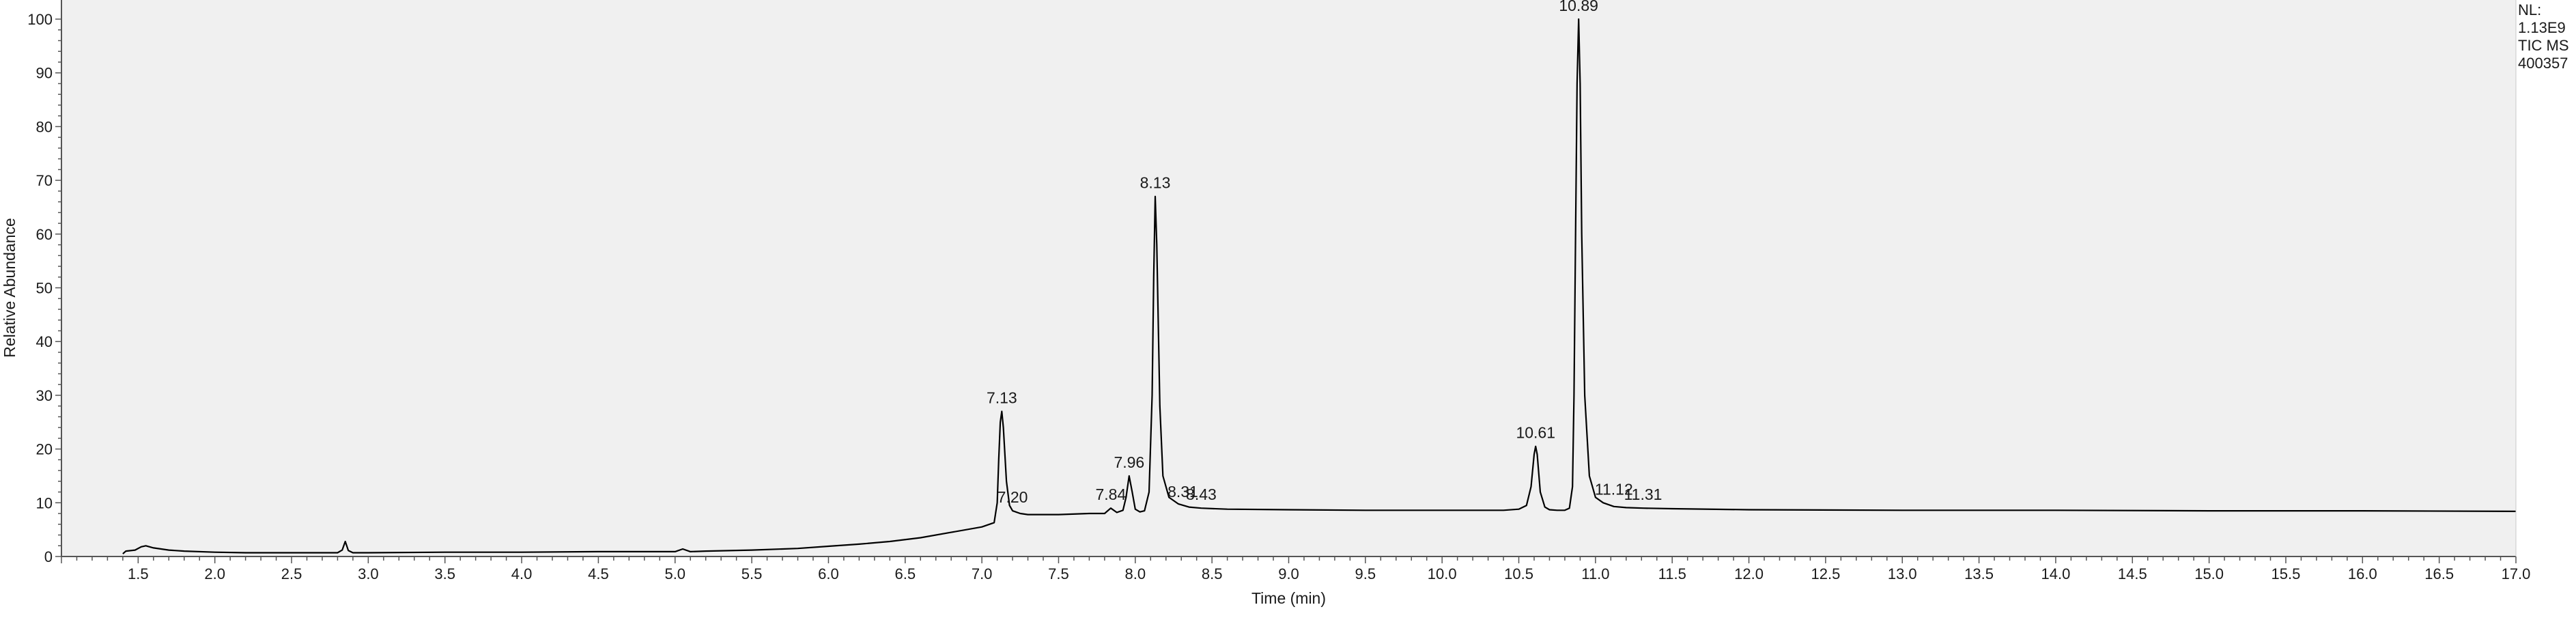 Image resolution: width=2576 pixels, height=620 pixels. What do you see at coordinates (1578, 7) in the screenshot?
I see `peak-label: 10.89` at bounding box center [1578, 7].